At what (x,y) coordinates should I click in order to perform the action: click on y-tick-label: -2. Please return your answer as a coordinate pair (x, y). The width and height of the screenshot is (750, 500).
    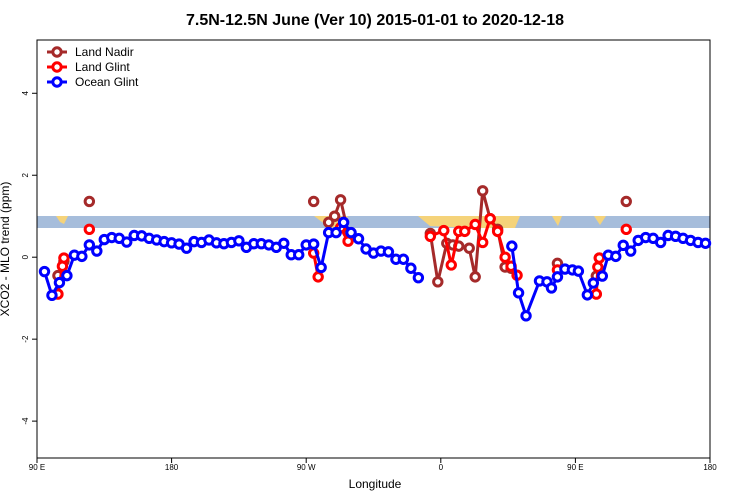
    Looking at the image, I should click on (25, 339).